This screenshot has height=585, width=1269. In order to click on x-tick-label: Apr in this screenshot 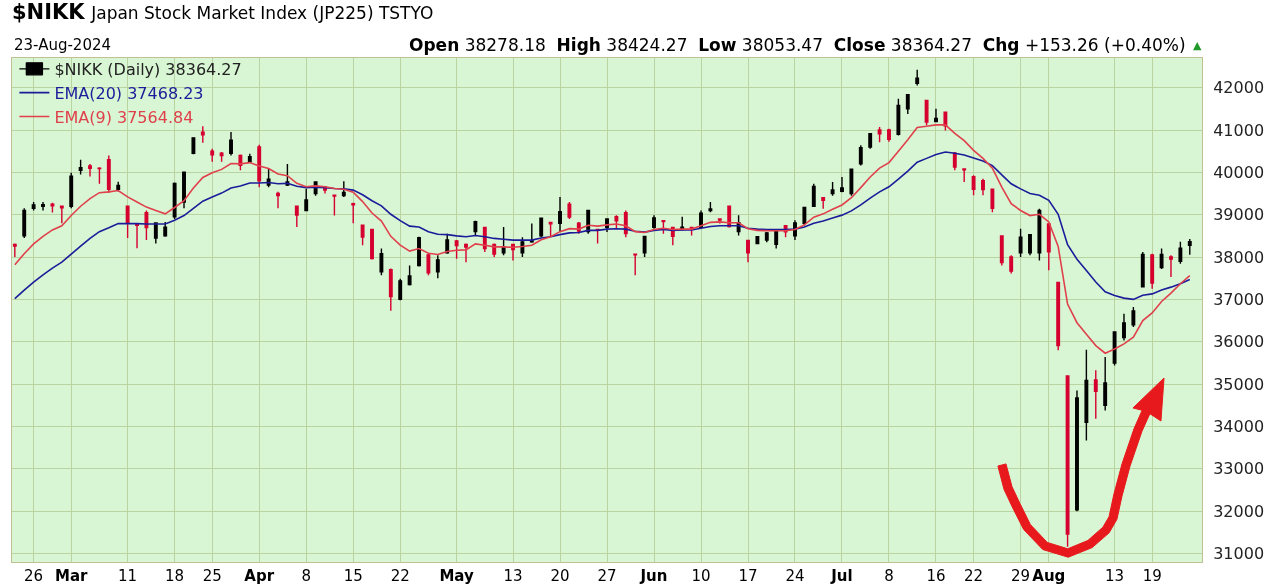, I will do `click(259, 576)`.